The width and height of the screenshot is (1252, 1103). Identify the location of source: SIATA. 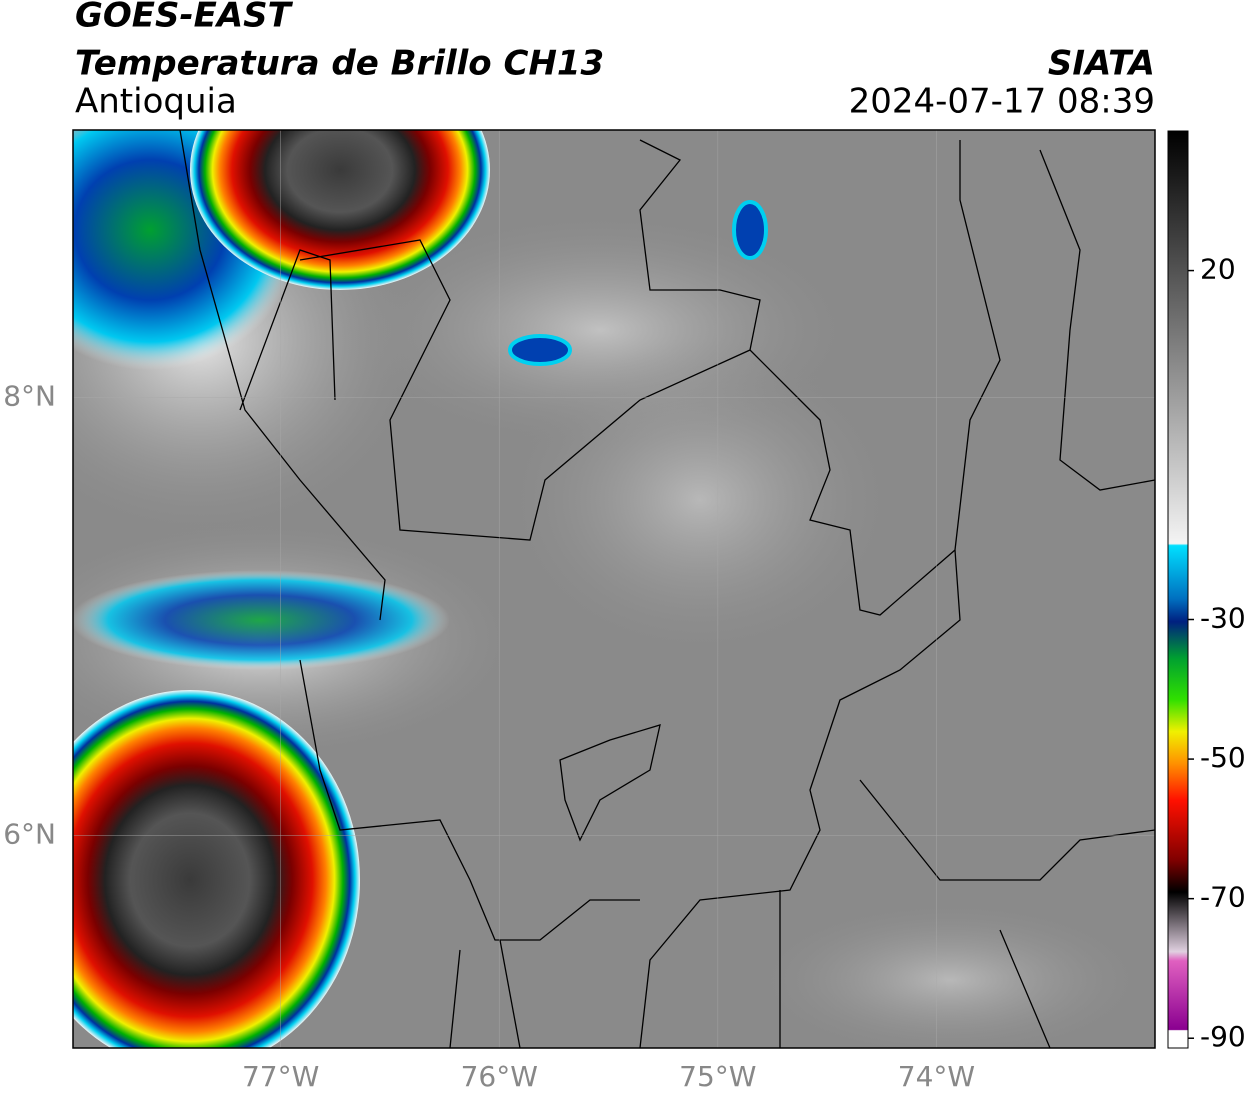
(1101, 64).